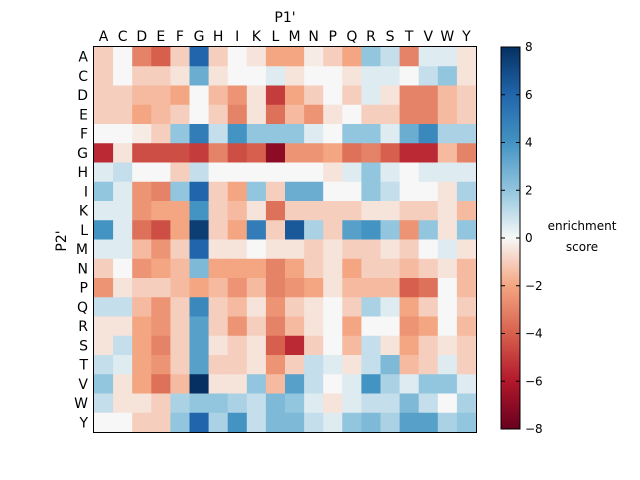  Describe the element at coordinates (466, 37) in the screenshot. I see `x-tick-label: Y` at that location.